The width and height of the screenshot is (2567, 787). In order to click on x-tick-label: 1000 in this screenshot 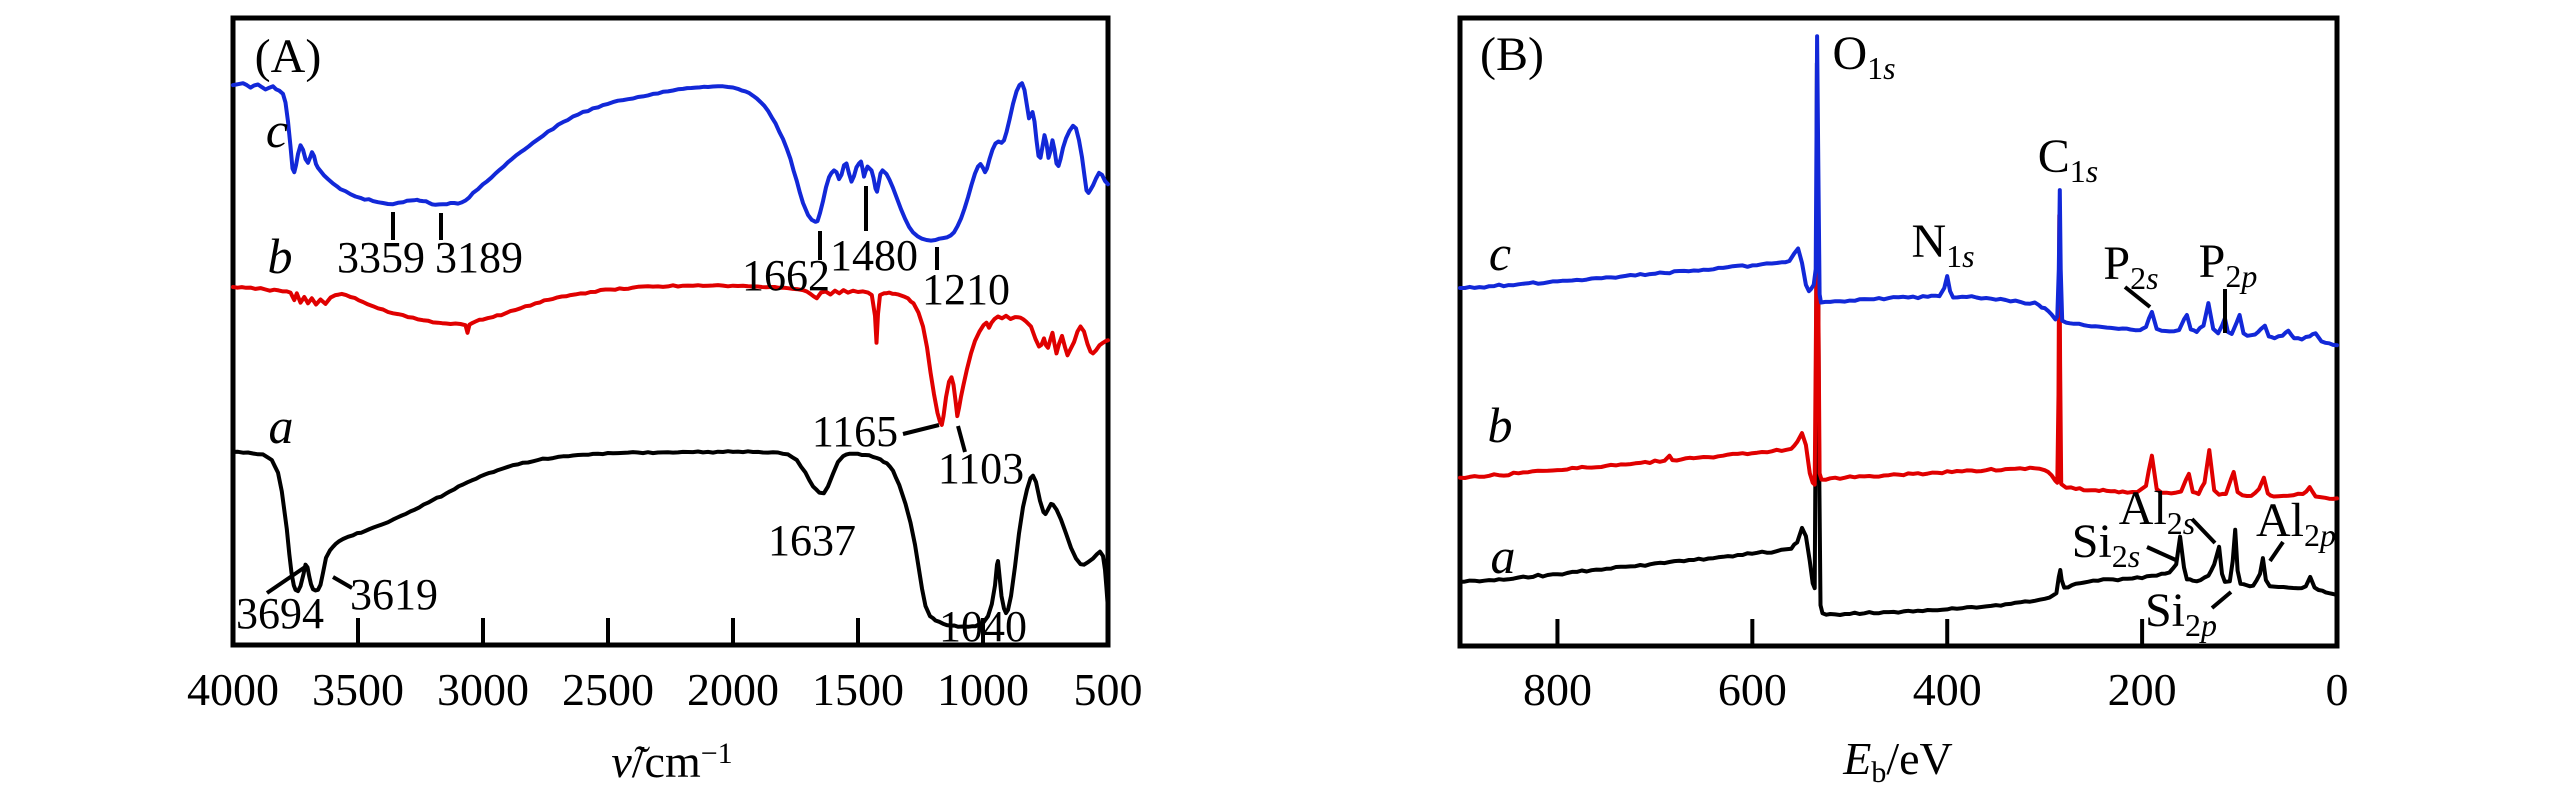, I will do `click(983, 689)`.